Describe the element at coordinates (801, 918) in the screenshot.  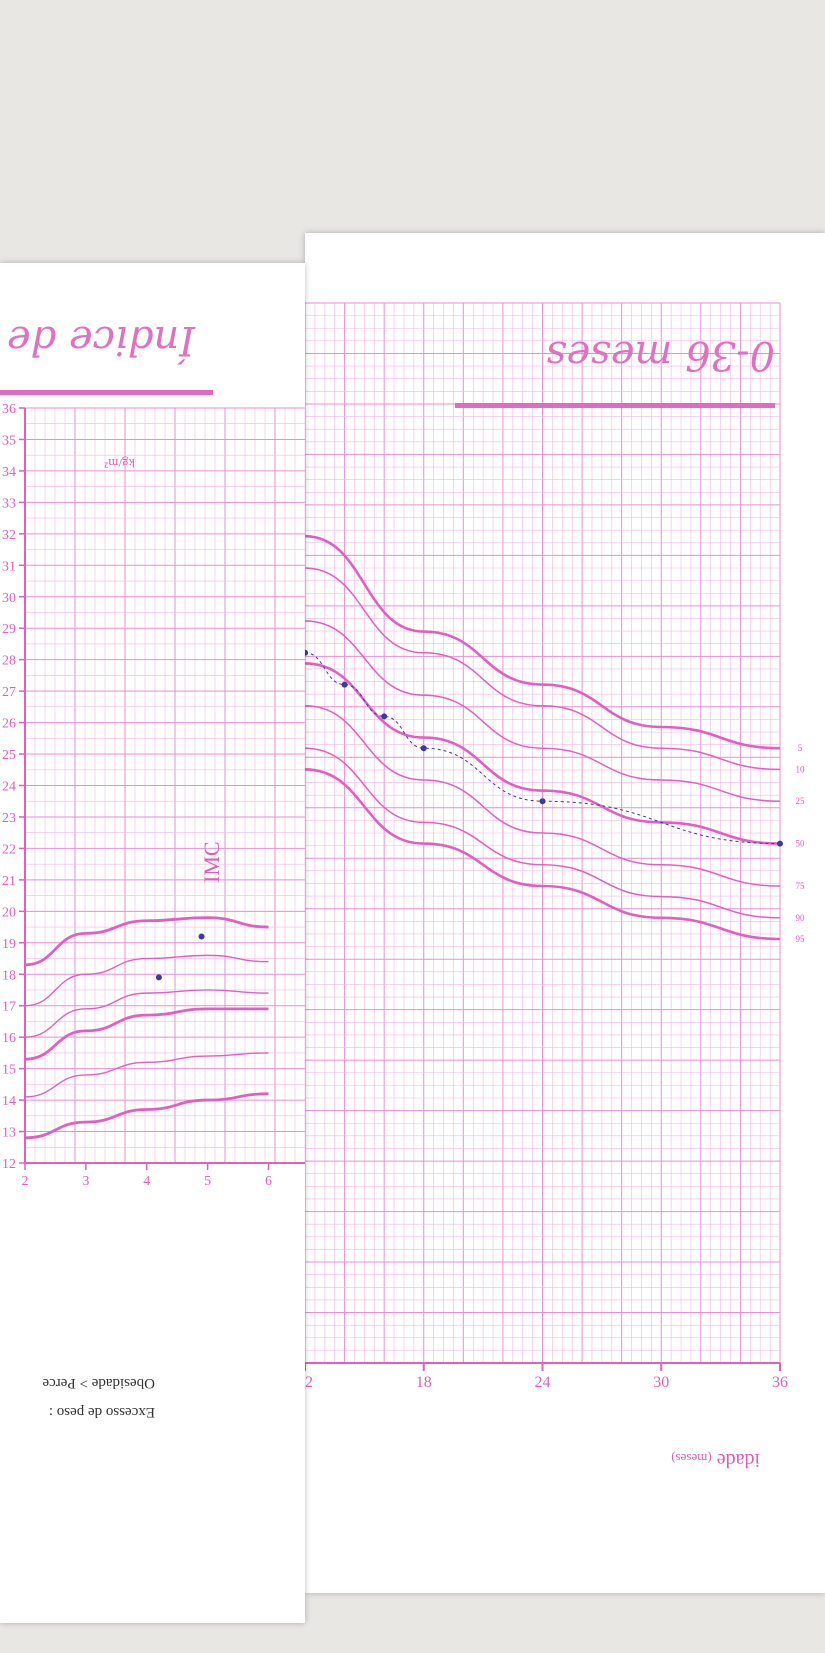
I see `percentile-label: 90` at that location.